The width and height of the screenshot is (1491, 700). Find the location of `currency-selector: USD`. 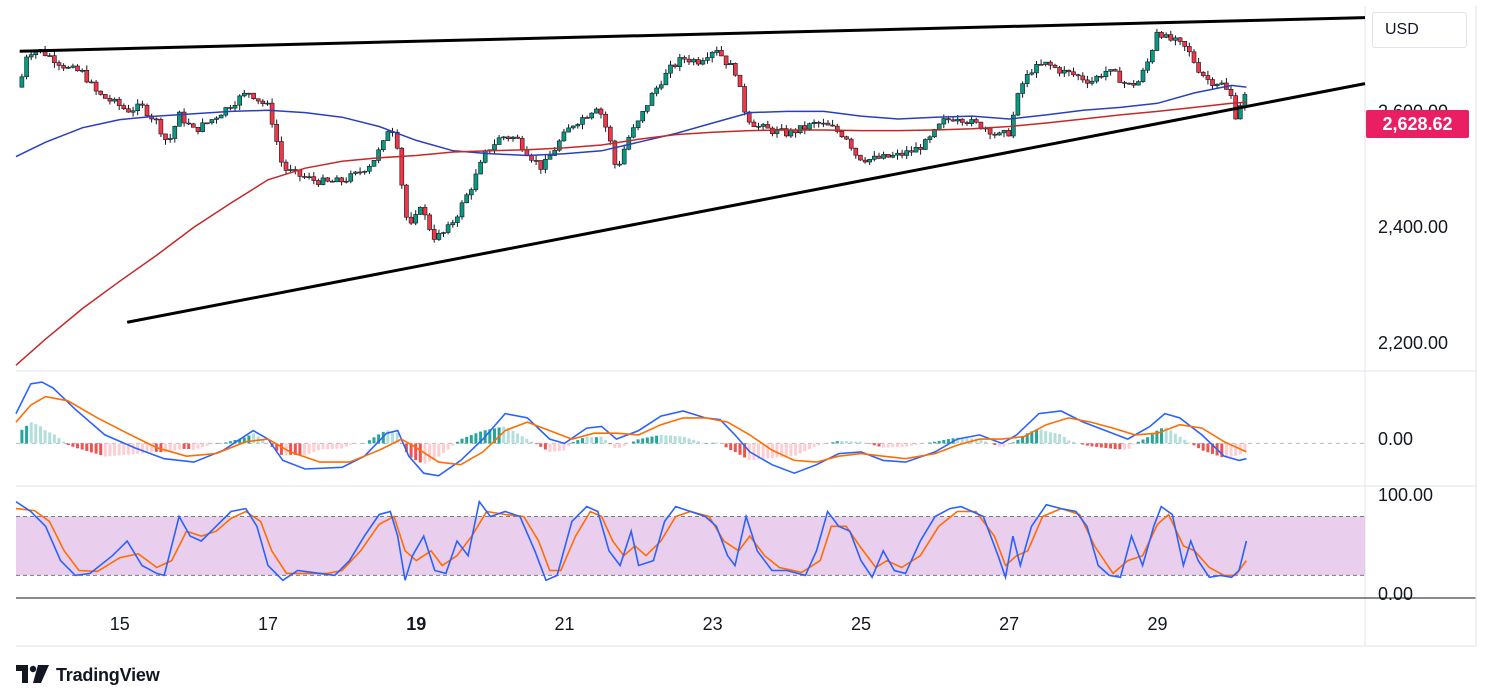

currency-selector: USD is located at coordinates (1419, 30).